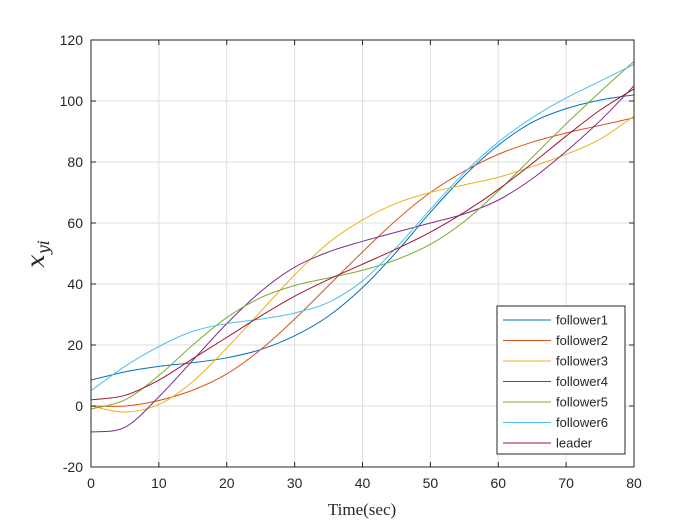 Image resolution: width=700 pixels, height=525 pixels. Describe the element at coordinates (72, 40) in the screenshot. I see `y-tick-label: 120` at that location.